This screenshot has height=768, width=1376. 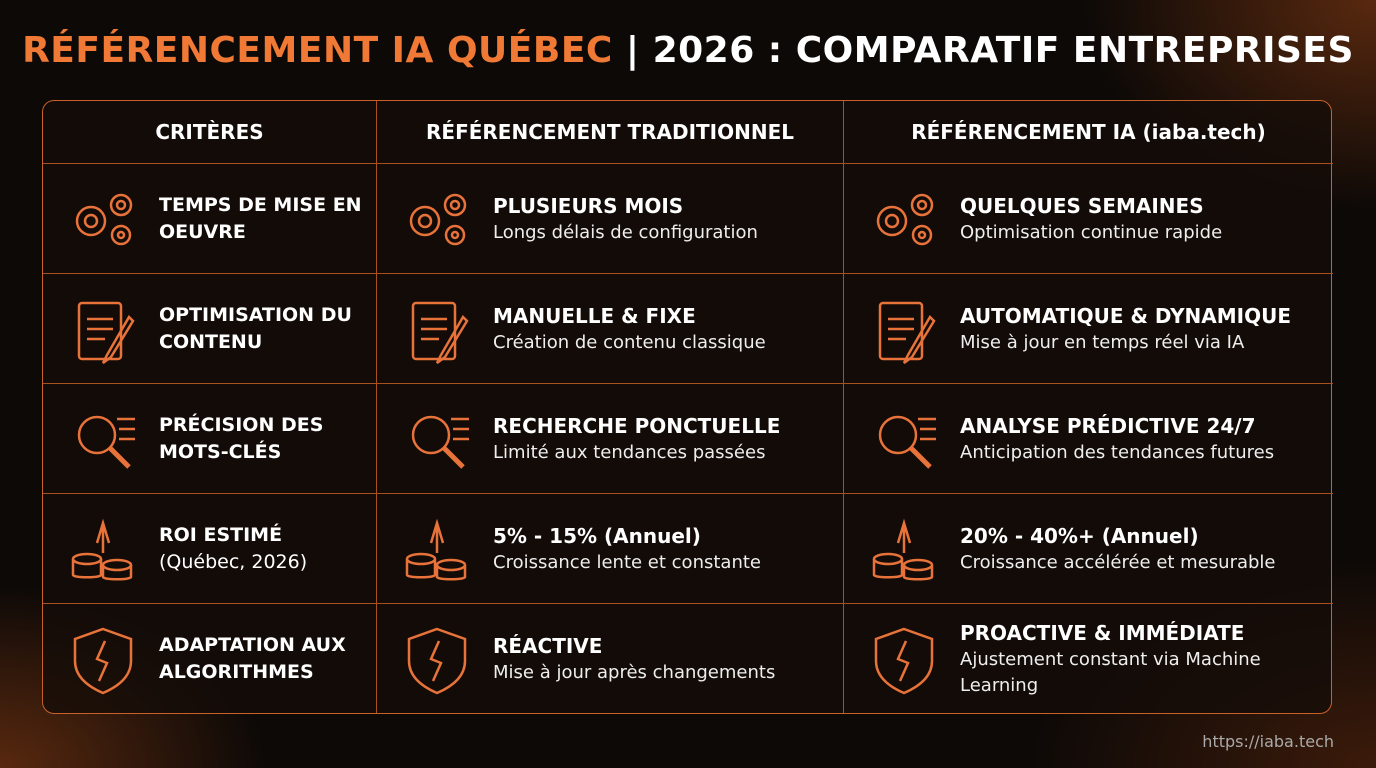 What do you see at coordinates (1082, 205) in the screenshot?
I see `ia-title: QUELQUES SEMAINES` at bounding box center [1082, 205].